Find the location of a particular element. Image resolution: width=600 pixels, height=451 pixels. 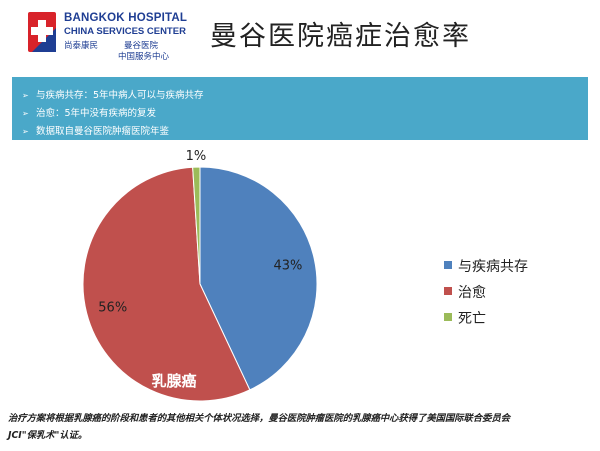

banner-item: ➢ 治愈：5年中没有疾病的复发 is located at coordinates (89, 113).